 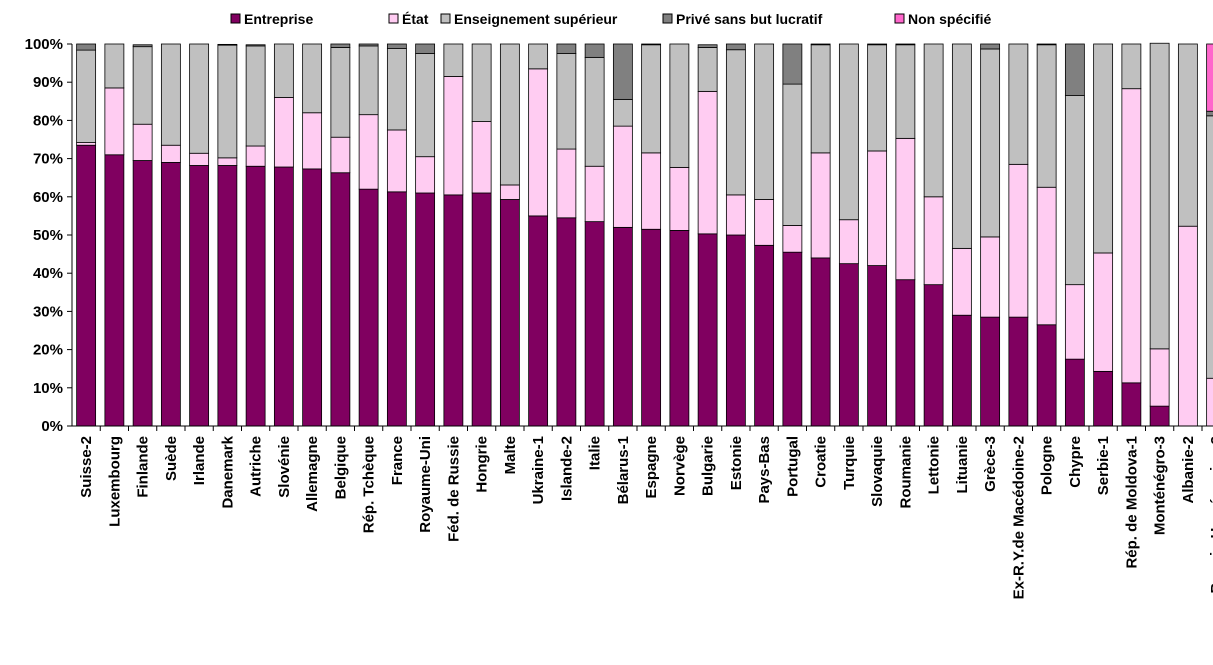 What do you see at coordinates (934, 465) in the screenshot?
I see `x-category-label: Lettonie` at bounding box center [934, 465].